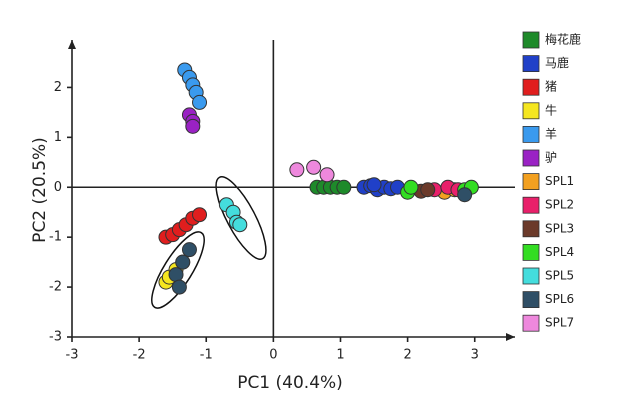 The image size is (634, 400). Describe the element at coordinates (55, 287) in the screenshot. I see `y-tick-label: -2` at that location.